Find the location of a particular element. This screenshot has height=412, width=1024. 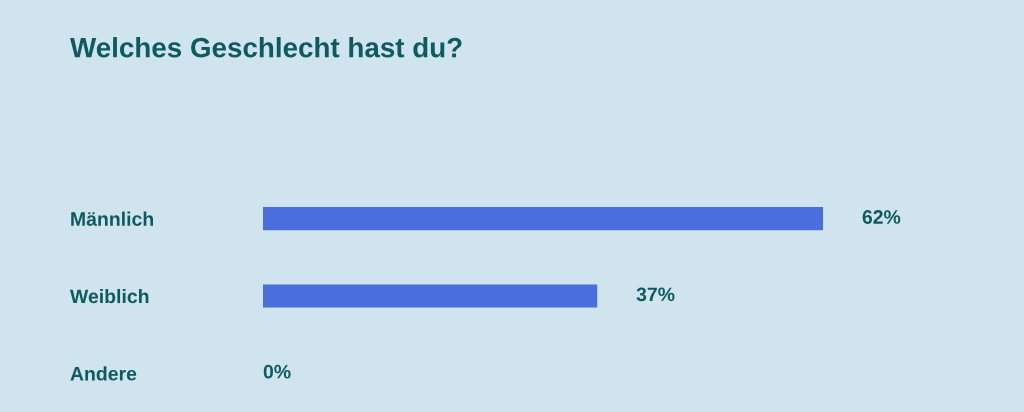

data-label: 37% is located at coordinates (655, 294).